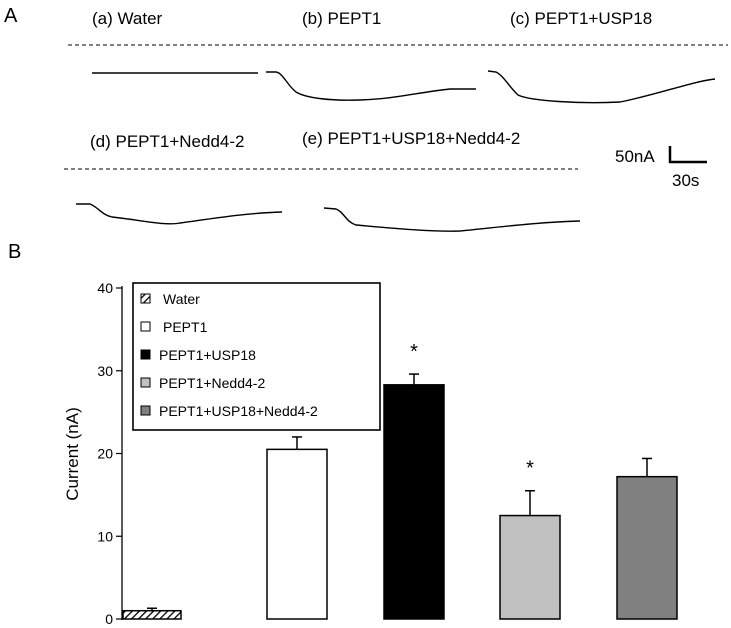 The image size is (731, 628). Describe the element at coordinates (661, 168) in the screenshot. I see `scale-bar: 50nA 30s` at that location.